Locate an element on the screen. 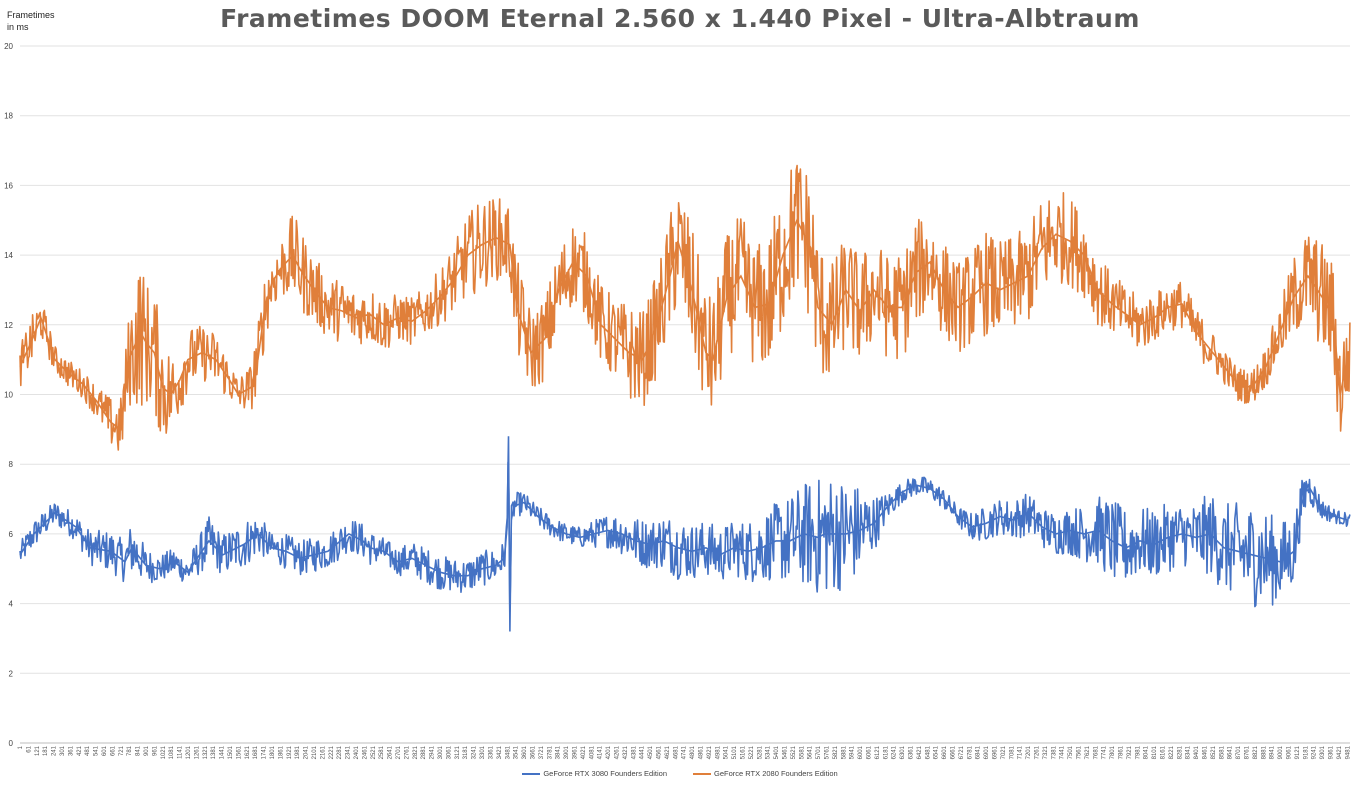 The width and height of the screenshot is (1360, 786). x-tick-label: 3601 is located at coordinates (525, 752).